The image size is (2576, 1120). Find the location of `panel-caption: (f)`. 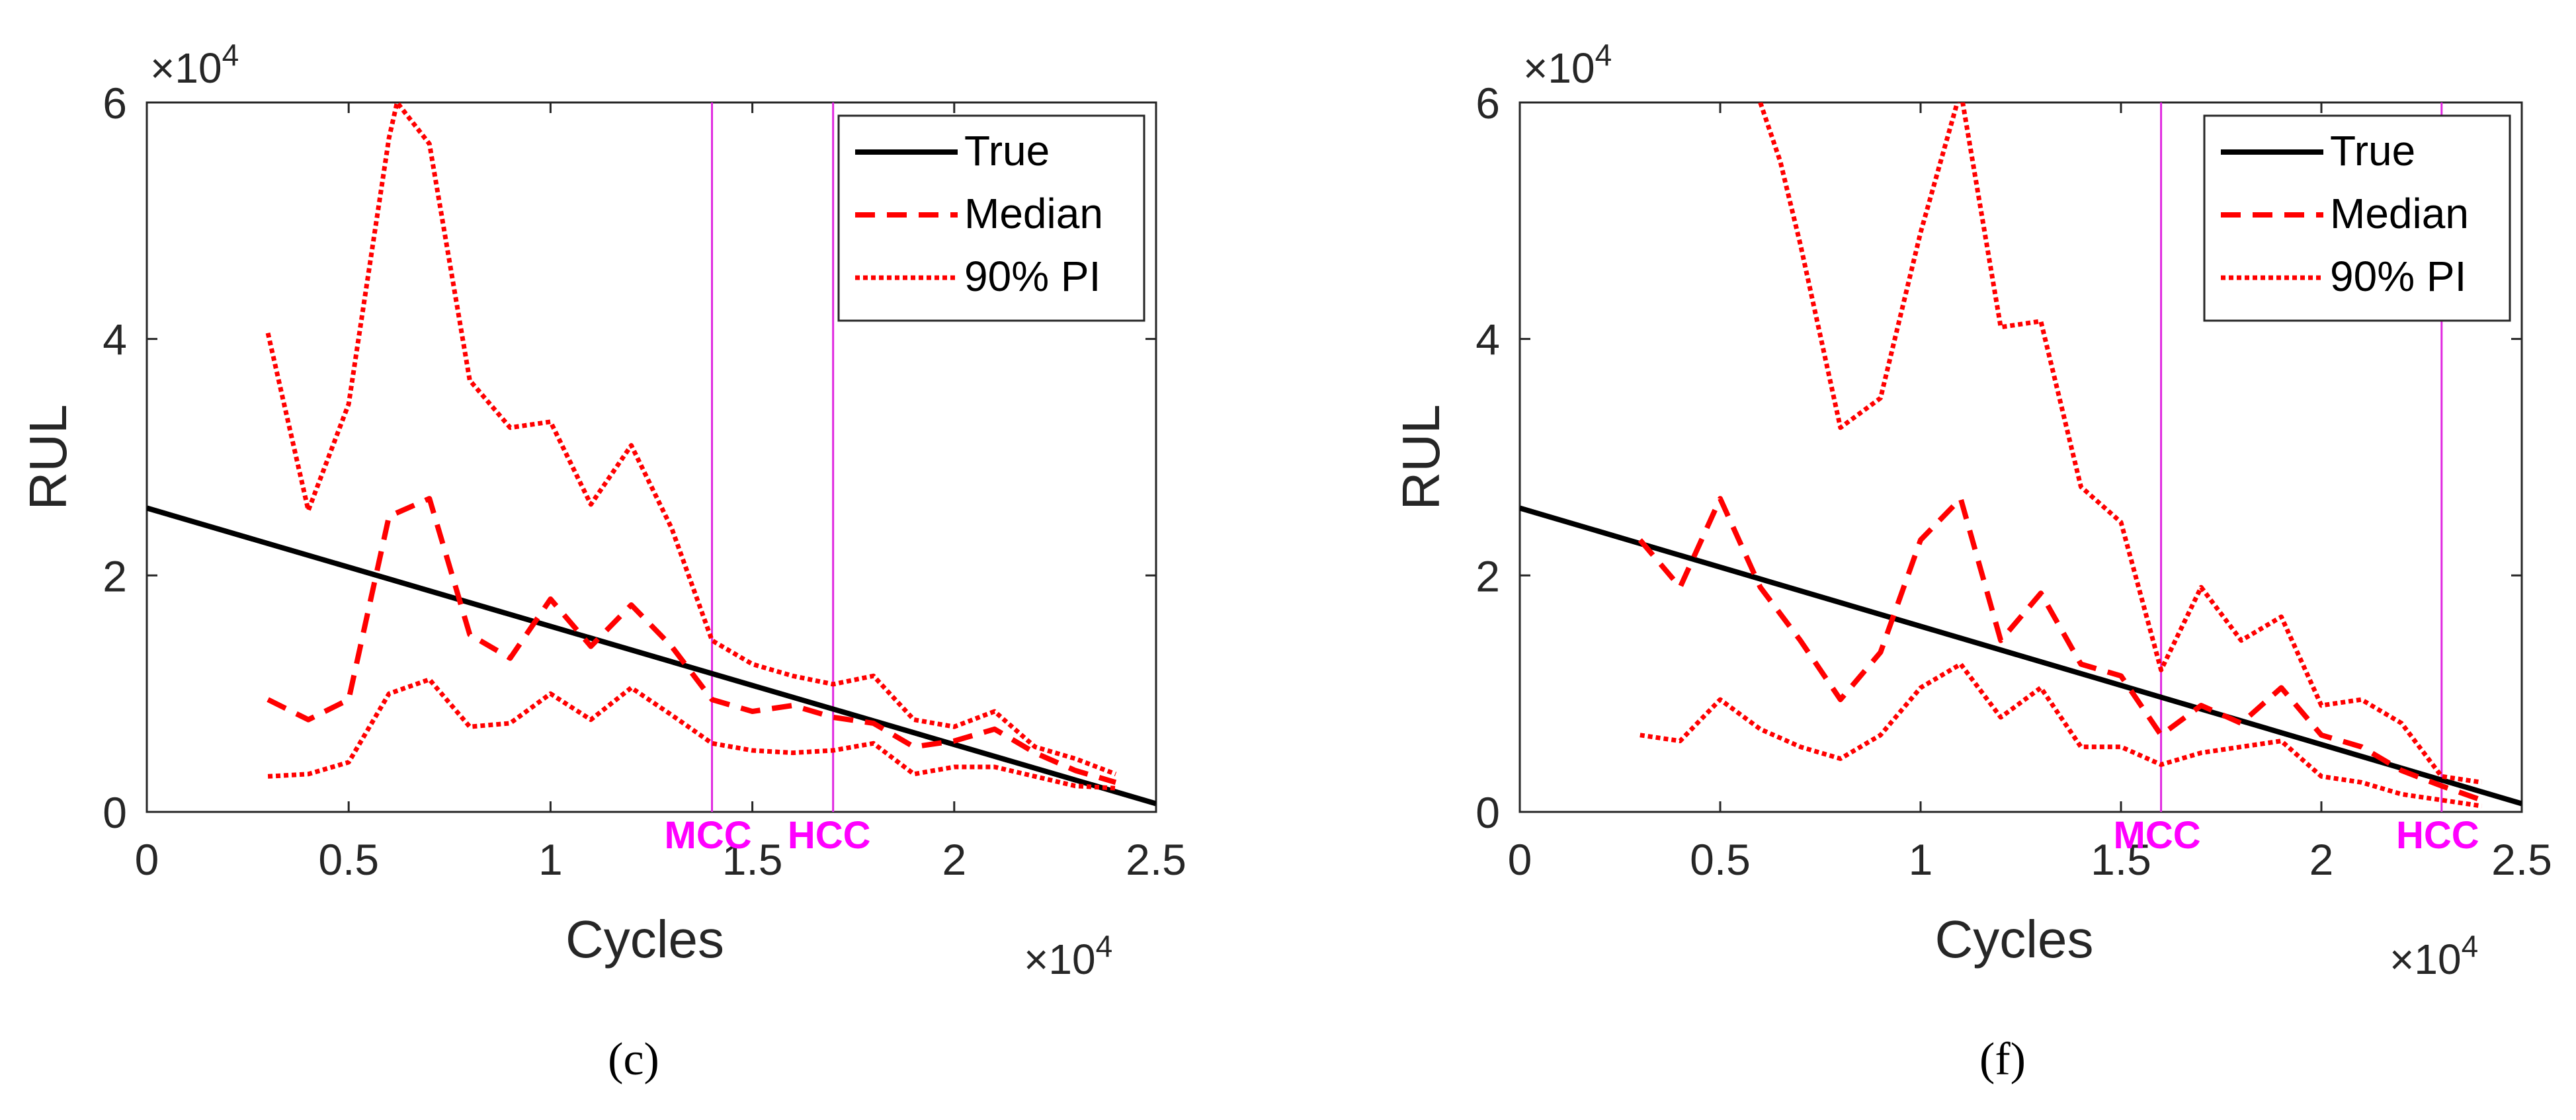

panel-caption: (f) is located at coordinates (2002, 1059).